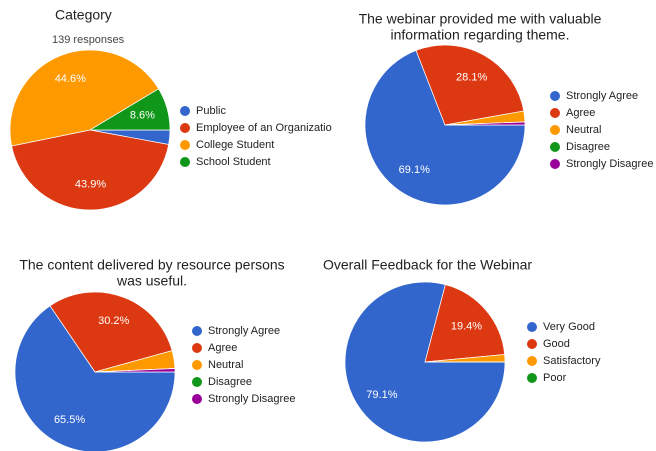 The width and height of the screenshot is (656, 451). What do you see at coordinates (88, 40) in the screenshot?
I see `chart-subtitle: 139 responses` at bounding box center [88, 40].